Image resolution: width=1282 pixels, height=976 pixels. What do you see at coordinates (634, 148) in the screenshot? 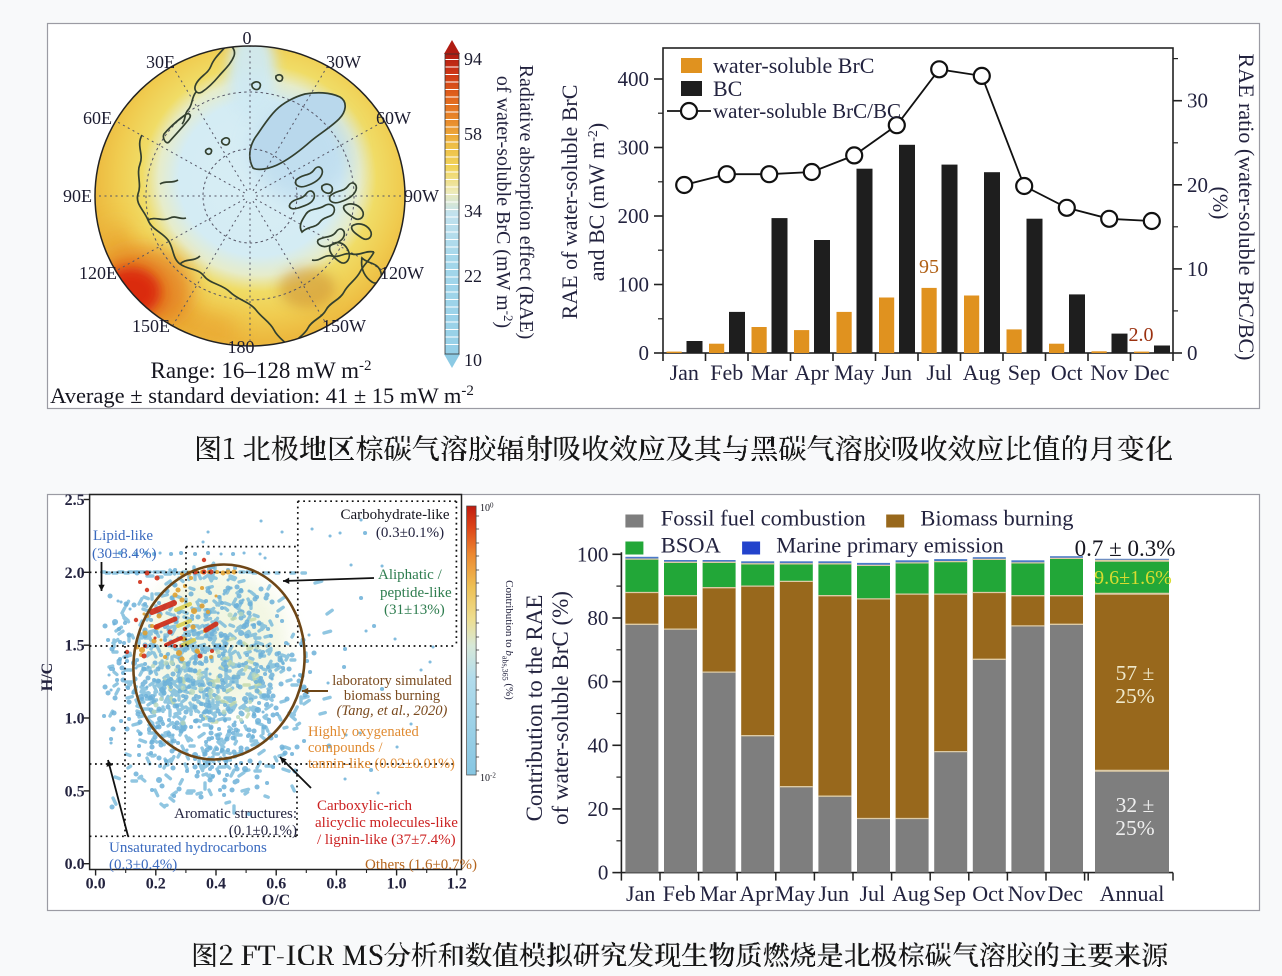
I see `svg-text: 300` at bounding box center [634, 148].